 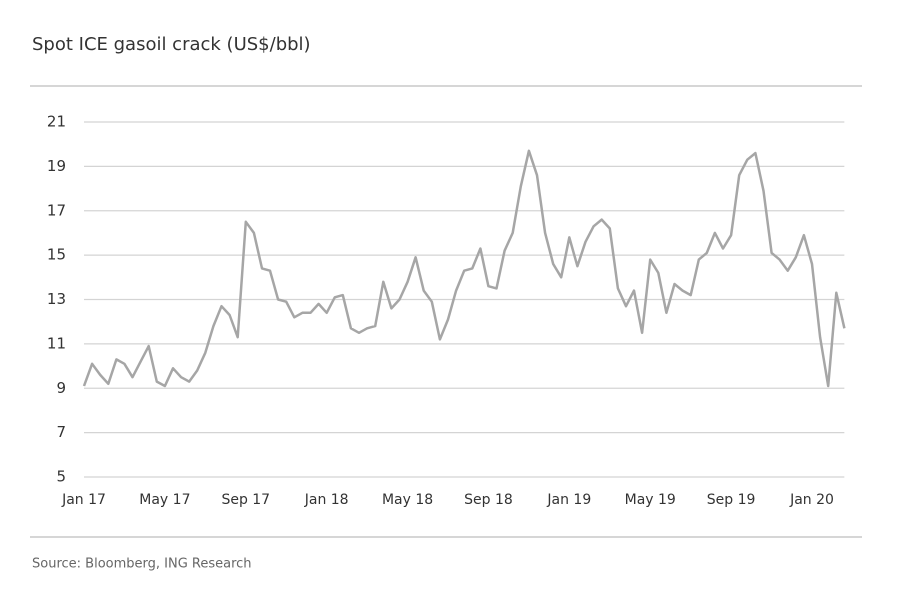 What do you see at coordinates (83, 500) in the screenshot?
I see `x-tick-label: Jan 17` at bounding box center [83, 500].